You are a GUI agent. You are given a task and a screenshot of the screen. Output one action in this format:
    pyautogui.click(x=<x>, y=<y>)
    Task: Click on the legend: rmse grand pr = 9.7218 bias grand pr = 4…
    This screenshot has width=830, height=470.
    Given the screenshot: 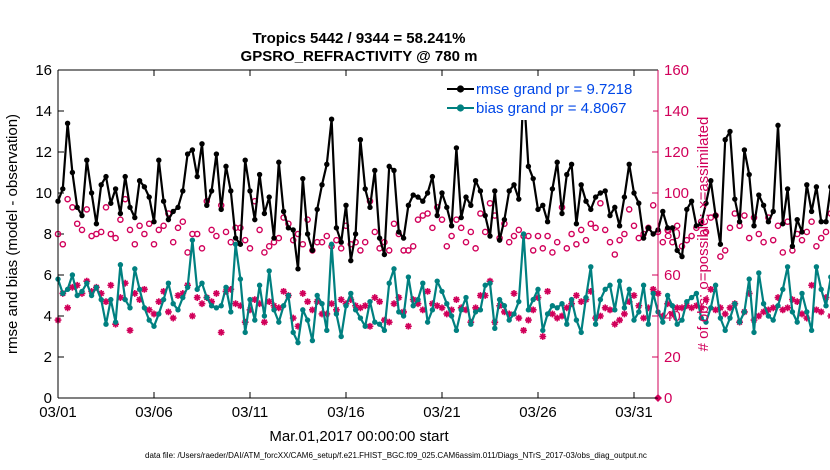 What is the action you would take?
    pyautogui.click(x=548, y=99)
    